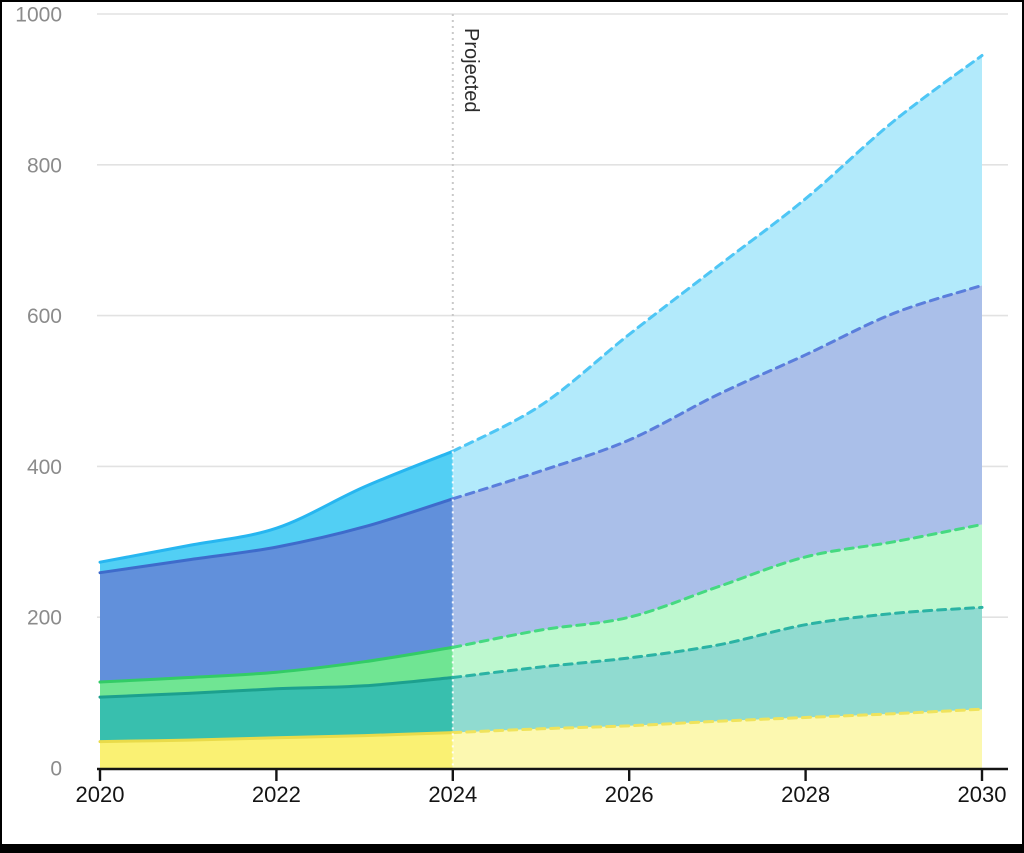 Image resolution: width=1024 pixels, height=853 pixels. Describe the element at coordinates (452, 794) in the screenshot. I see `x-axis-tick-label: 2024` at that location.